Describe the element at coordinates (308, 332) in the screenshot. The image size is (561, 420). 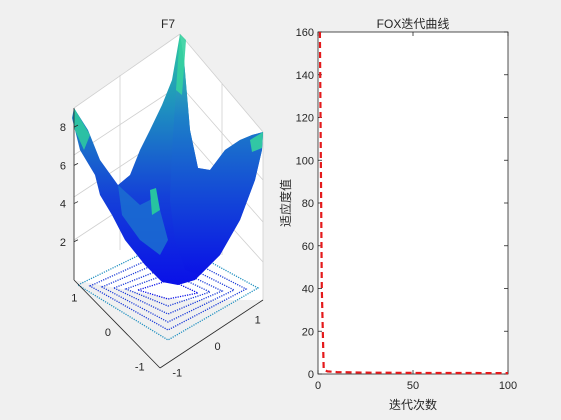
I see `y-tick-label: 20` at that location.